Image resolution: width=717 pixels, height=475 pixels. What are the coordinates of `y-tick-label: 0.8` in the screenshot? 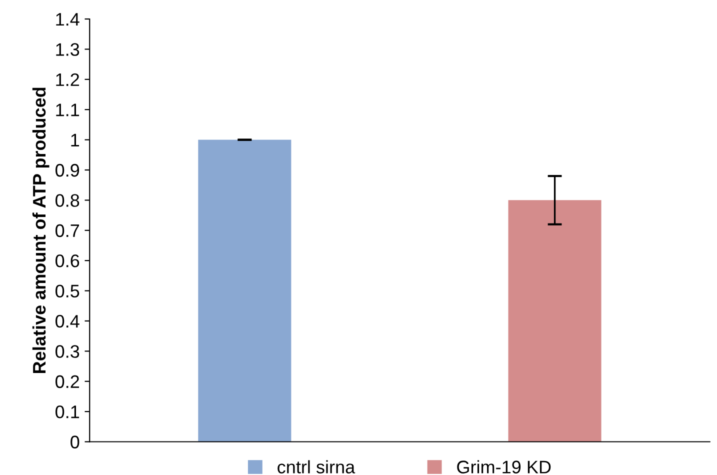 It's located at (68, 200).